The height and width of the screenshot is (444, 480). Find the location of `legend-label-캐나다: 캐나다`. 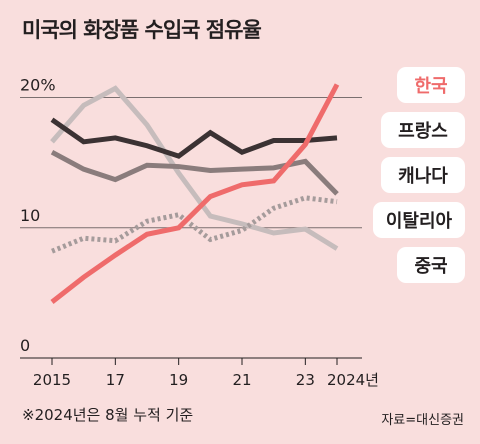

legend-label-캐나다: 캐나다 is located at coordinates (423, 176).